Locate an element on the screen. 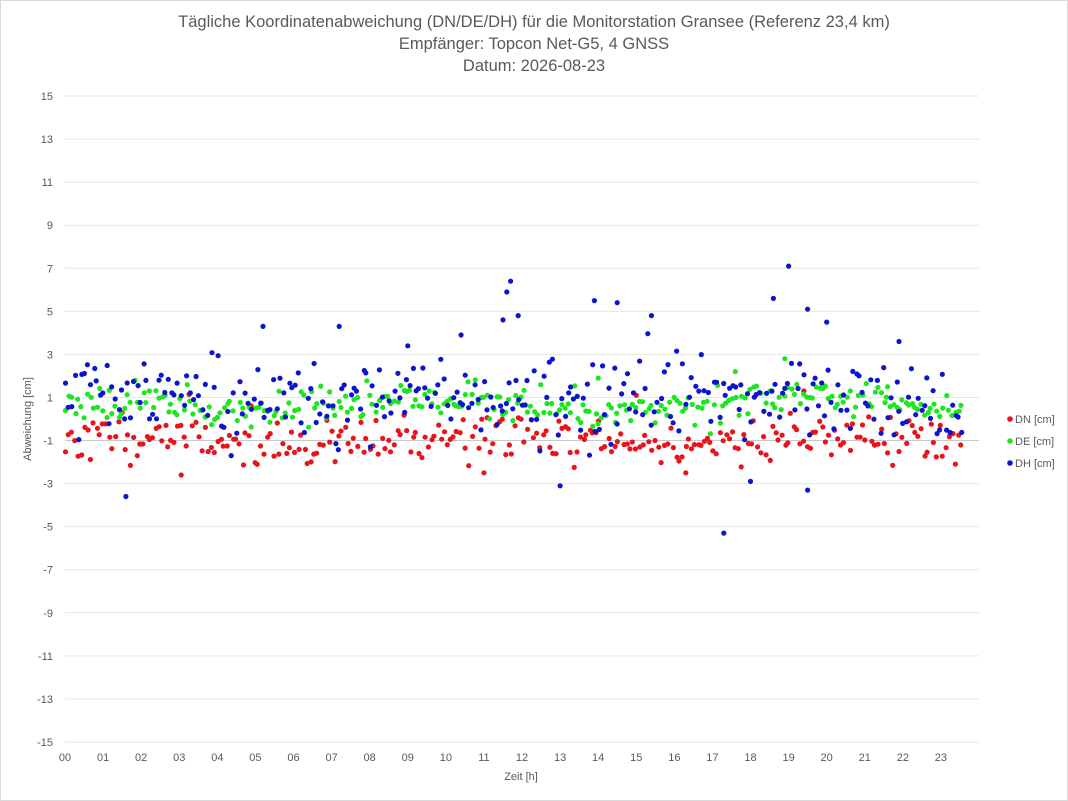 The width and height of the screenshot is (1068, 801). legend: DN [cm] DE [cm] DH [cm] is located at coordinates (1031, 442).